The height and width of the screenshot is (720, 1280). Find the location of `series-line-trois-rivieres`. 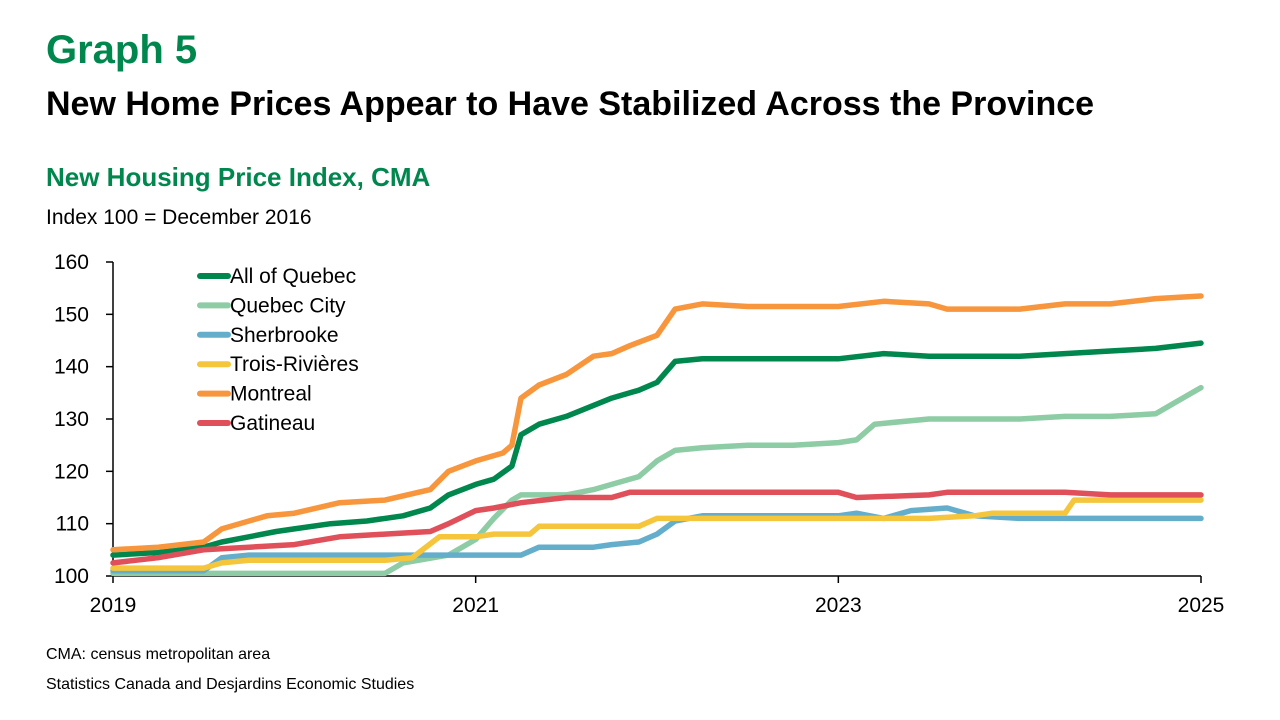

series-line-trois-rivieres is located at coordinates (657, 534).